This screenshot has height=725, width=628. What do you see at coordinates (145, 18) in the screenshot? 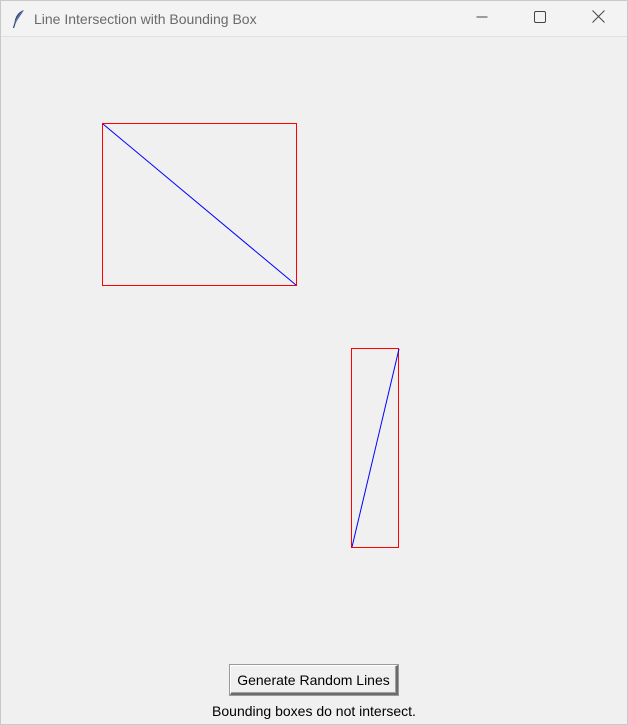
I see `window-title: Line Intersection with Bounding Box` at bounding box center [145, 18].